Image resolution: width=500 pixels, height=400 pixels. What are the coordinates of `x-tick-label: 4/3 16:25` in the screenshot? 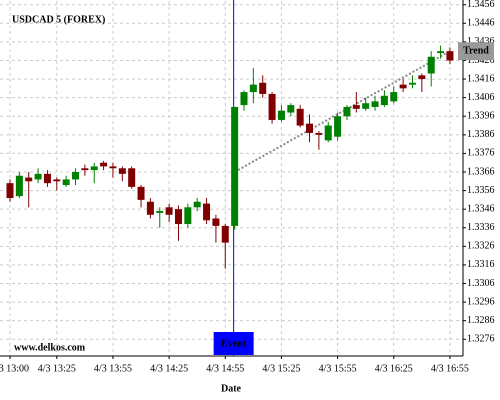 It's located at (394, 368).